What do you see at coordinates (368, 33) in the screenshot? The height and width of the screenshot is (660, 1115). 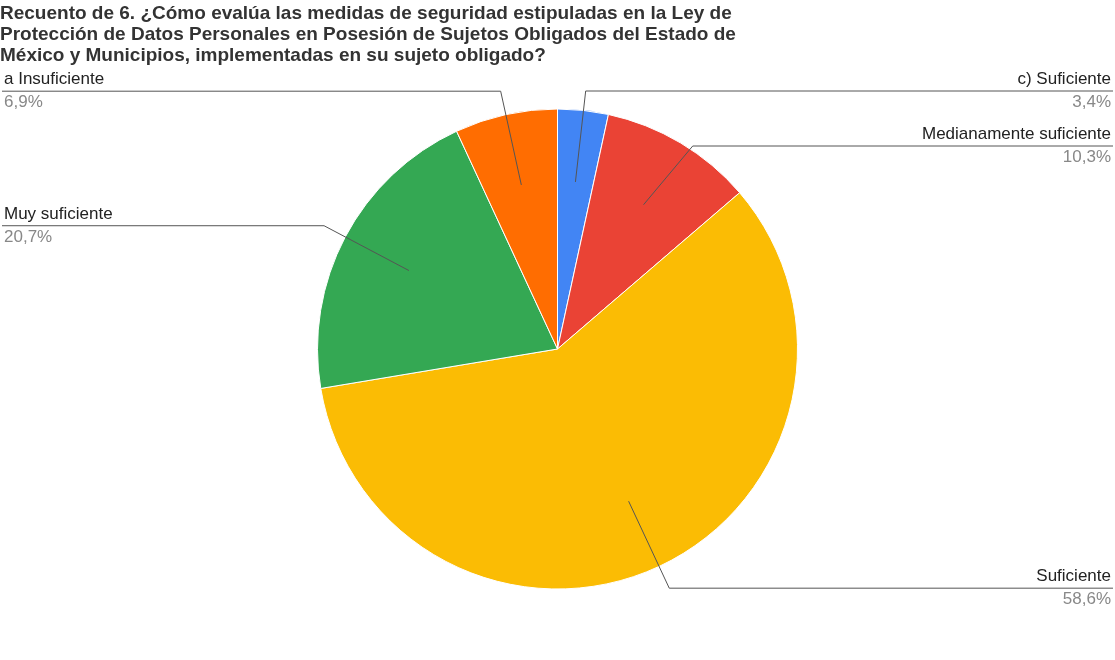 I see `chart-title: Recuento de 6. ¿Cómo evalúa las medidas de seguridad estipuladas en la Ley de Protección de Datos Personales en Posesión de Sujetos Obligados del Estado de México y Municipios, implementadas en su sujeto obligado?` at bounding box center [368, 33].